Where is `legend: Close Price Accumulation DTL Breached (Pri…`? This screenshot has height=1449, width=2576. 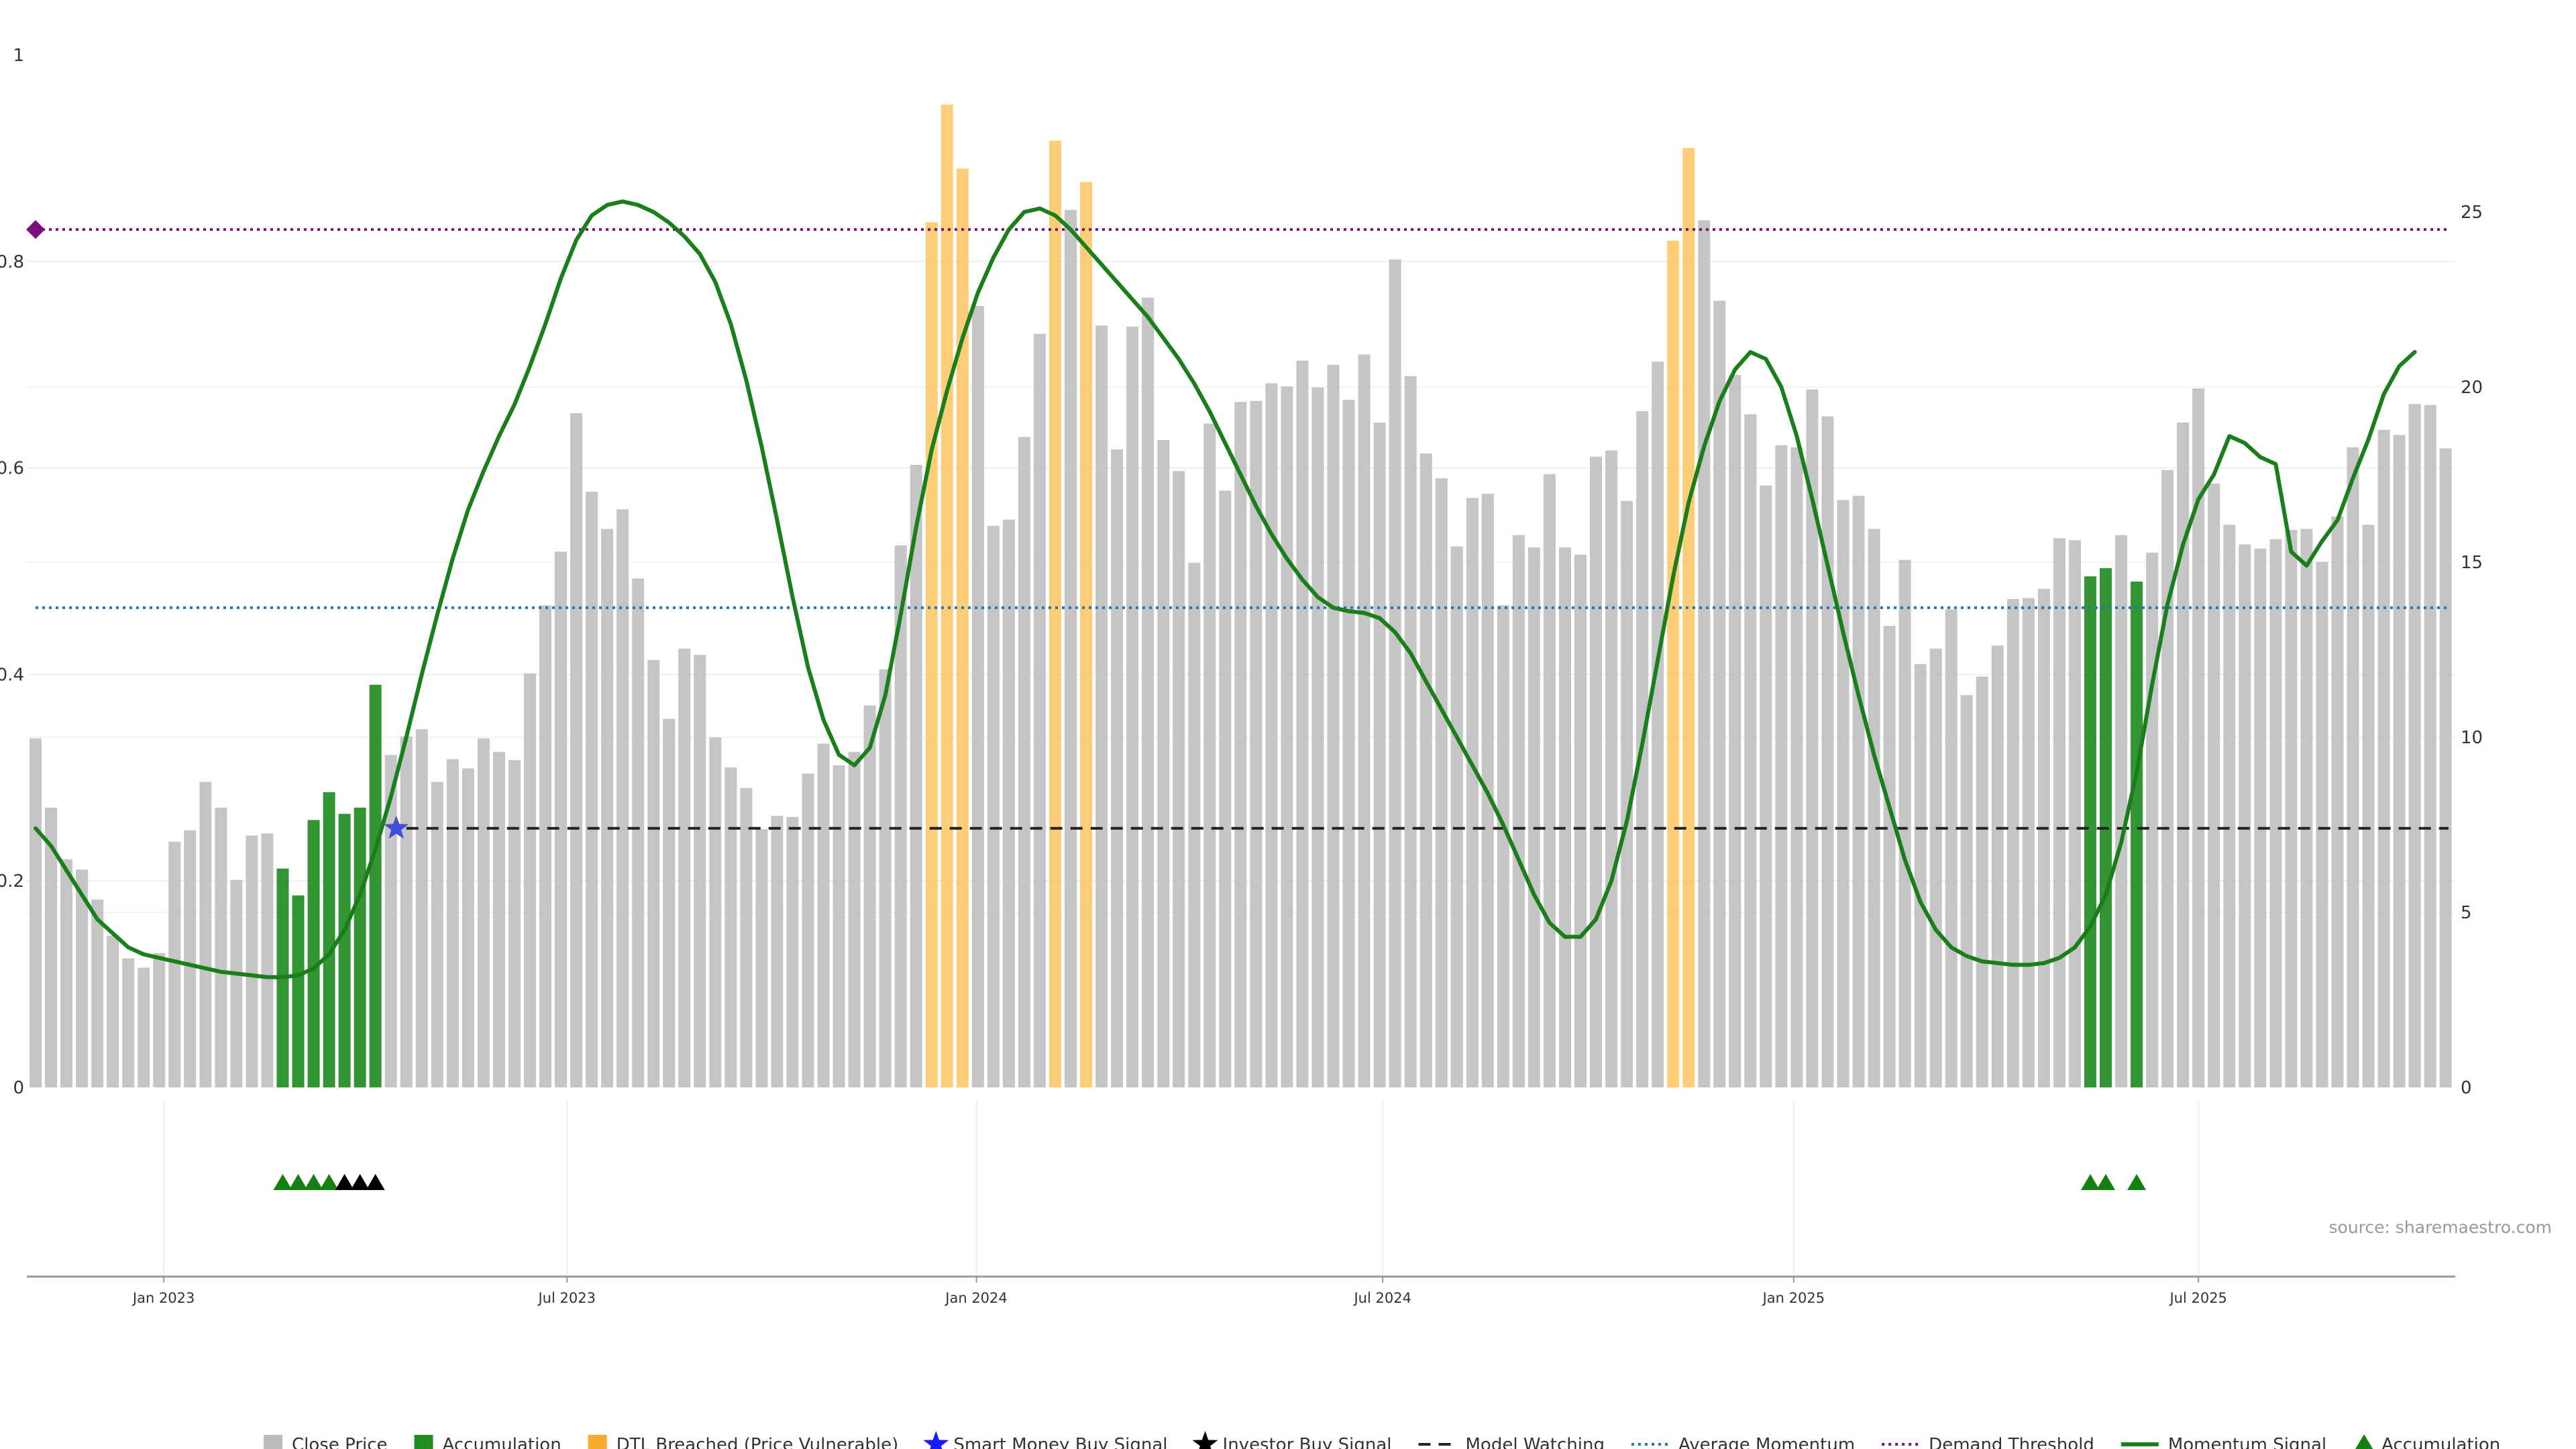 legend: Close Price Accumulation DTL Breached (Pri… is located at coordinates (1382, 1440).